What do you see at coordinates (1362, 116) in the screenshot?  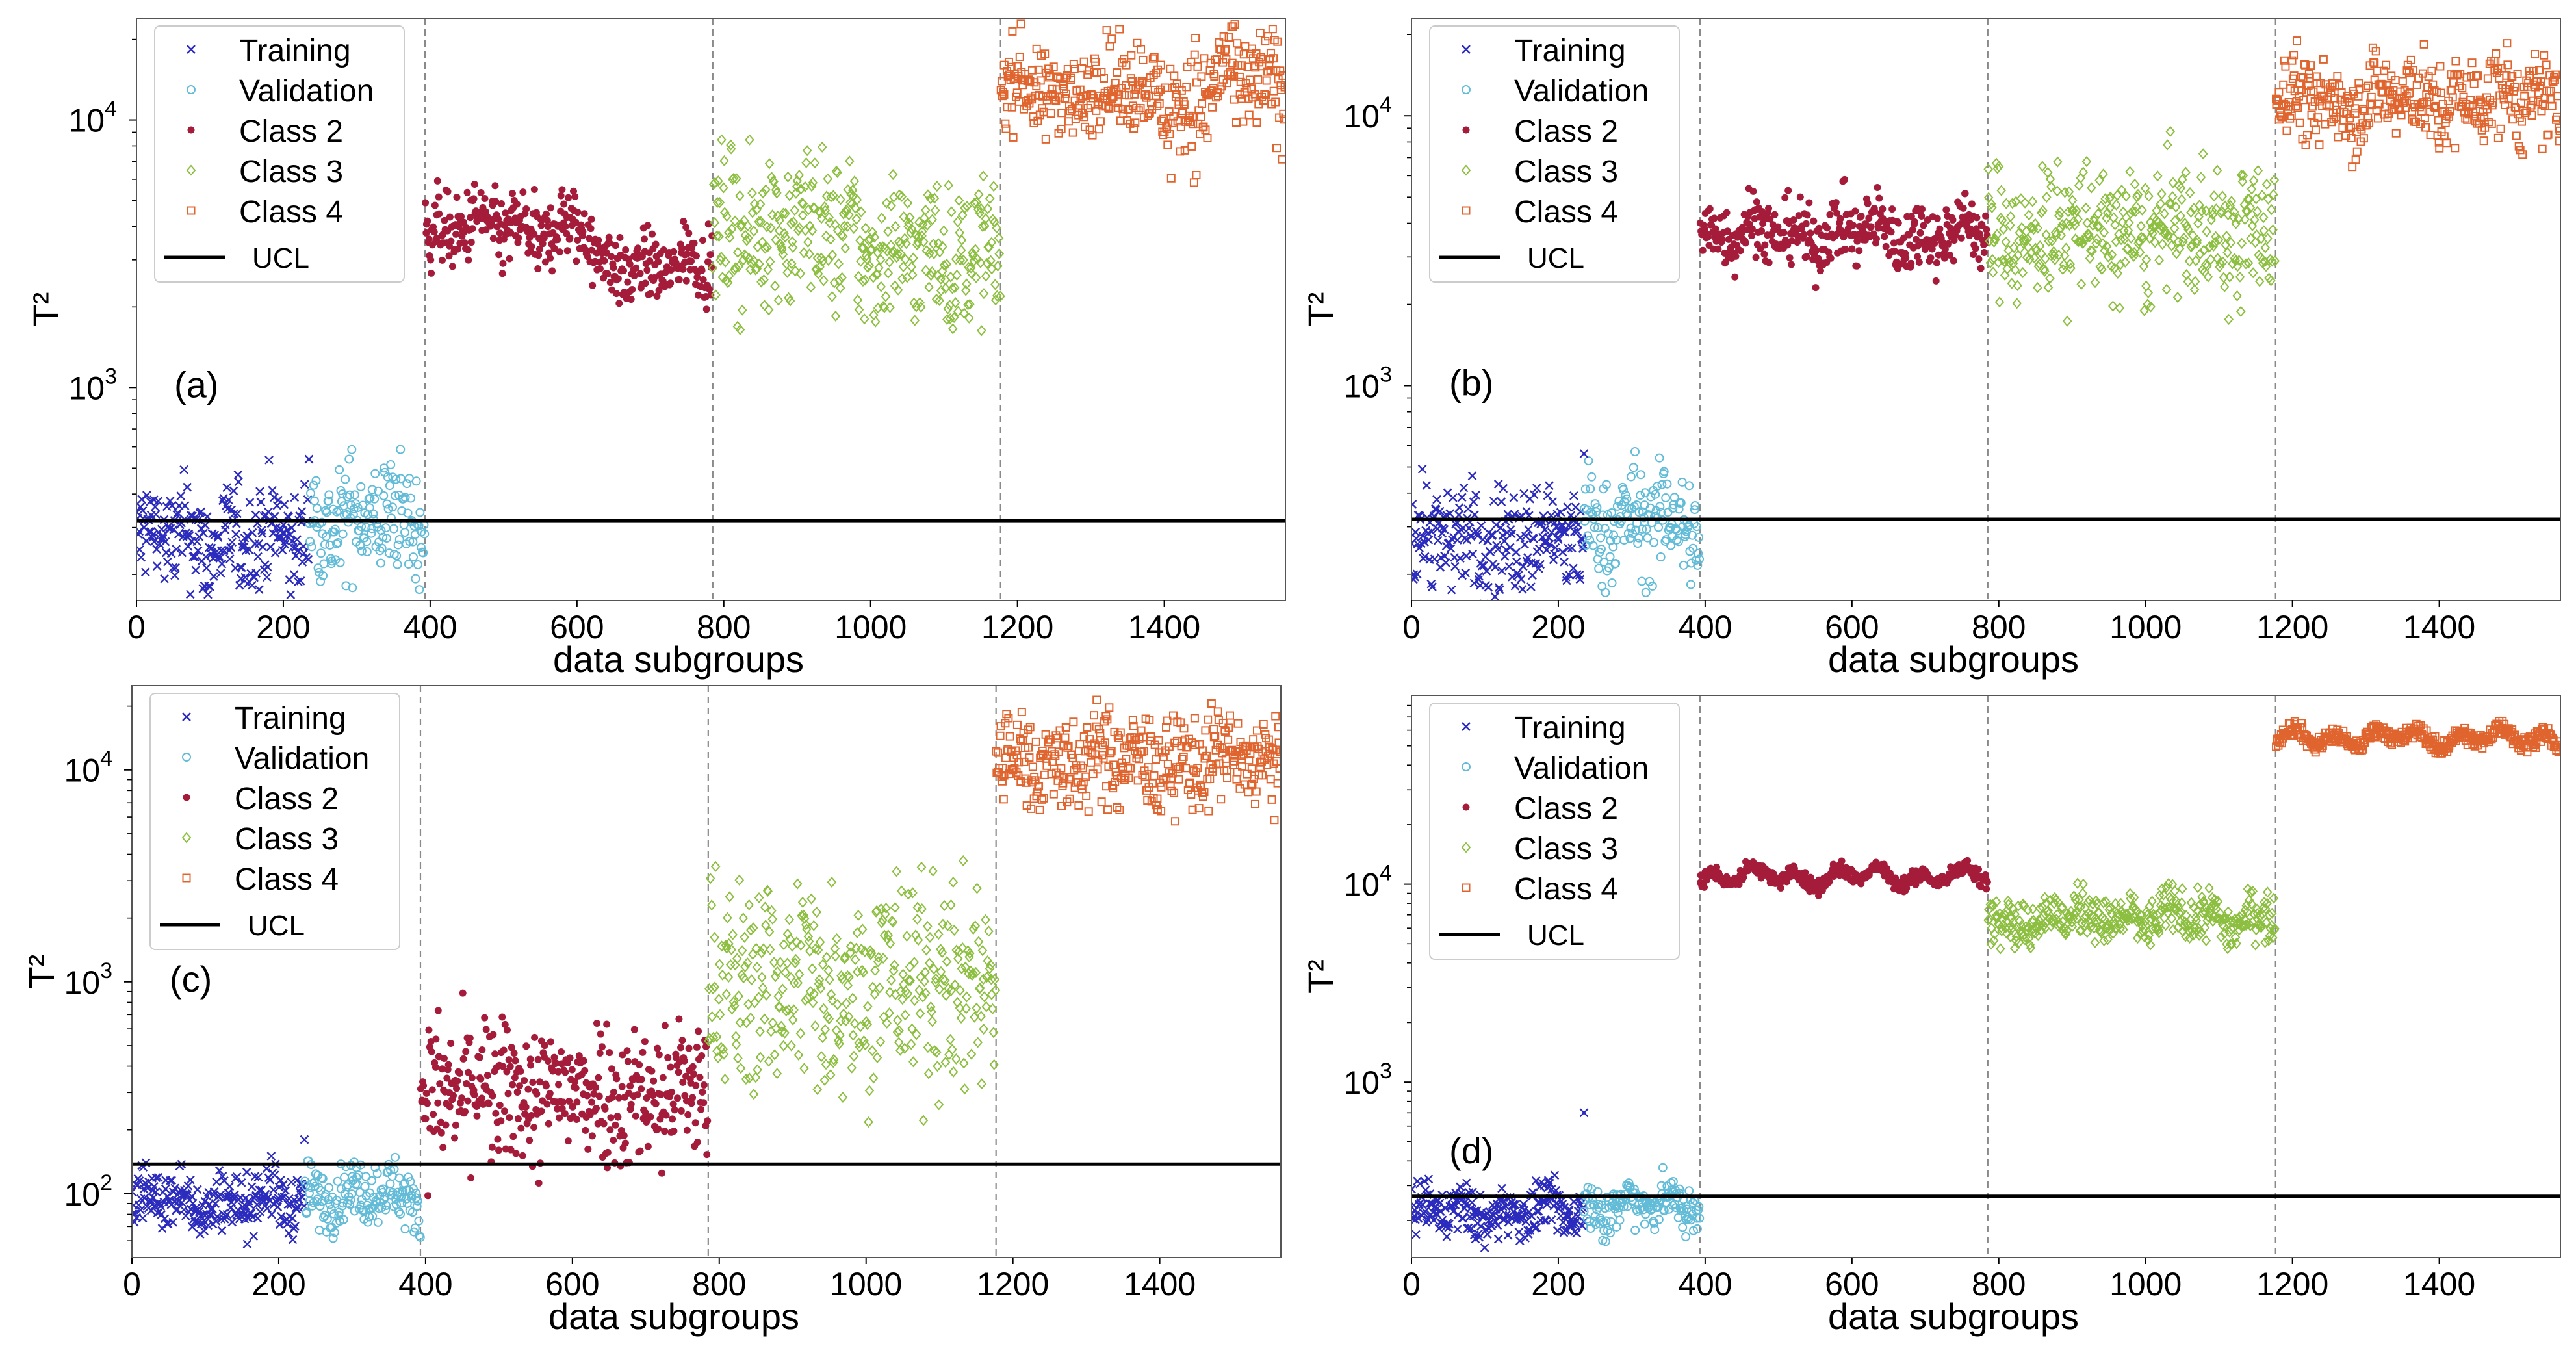 I see `y-tick-base: 10` at bounding box center [1362, 116].